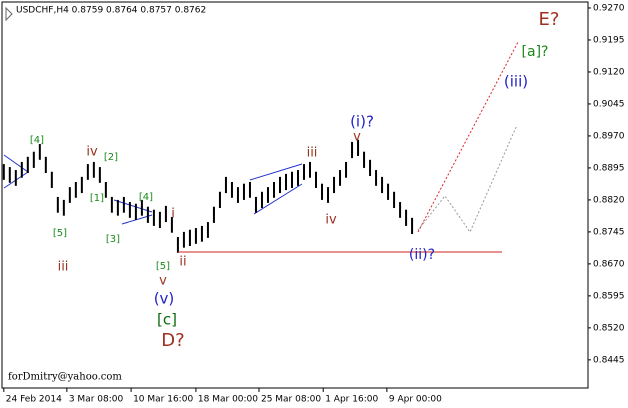  I want to click on x-tick-label: 1 Apr 16:00, so click(351, 400).